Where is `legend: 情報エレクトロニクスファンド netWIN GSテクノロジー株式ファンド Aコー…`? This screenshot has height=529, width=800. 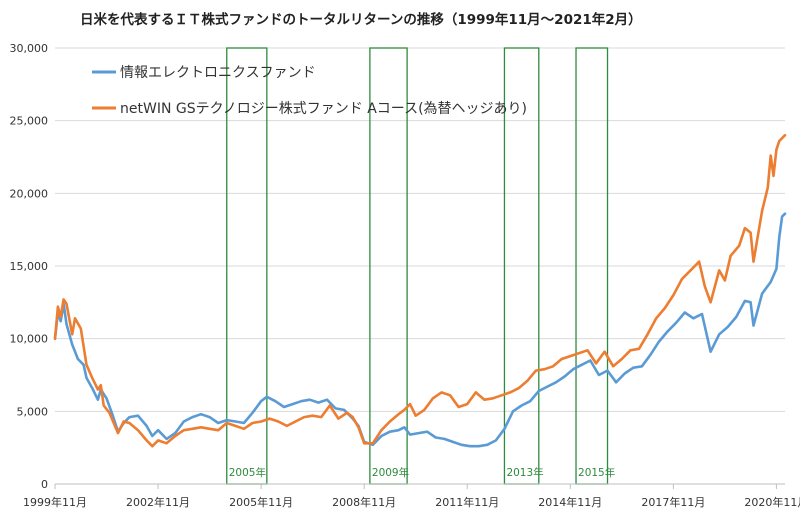
legend: 情報エレクトロニクスファンド netWIN GSテクノロジー株式ファンド Aコー… is located at coordinates (309, 91).